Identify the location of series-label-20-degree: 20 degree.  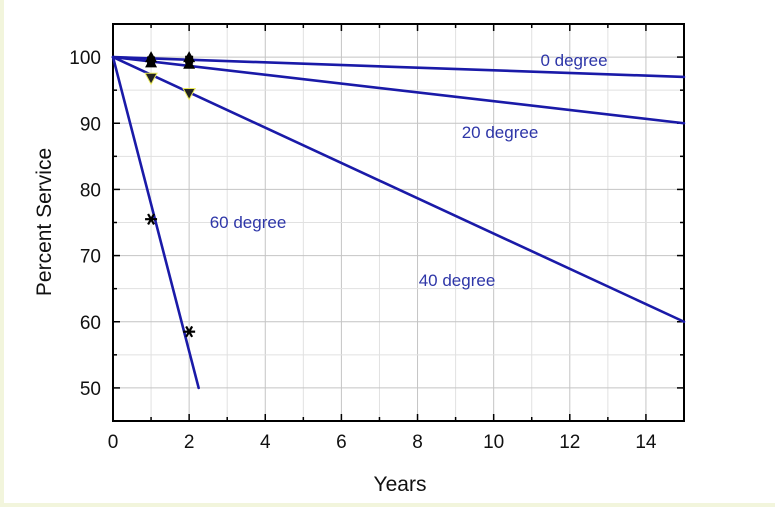
(500, 132).